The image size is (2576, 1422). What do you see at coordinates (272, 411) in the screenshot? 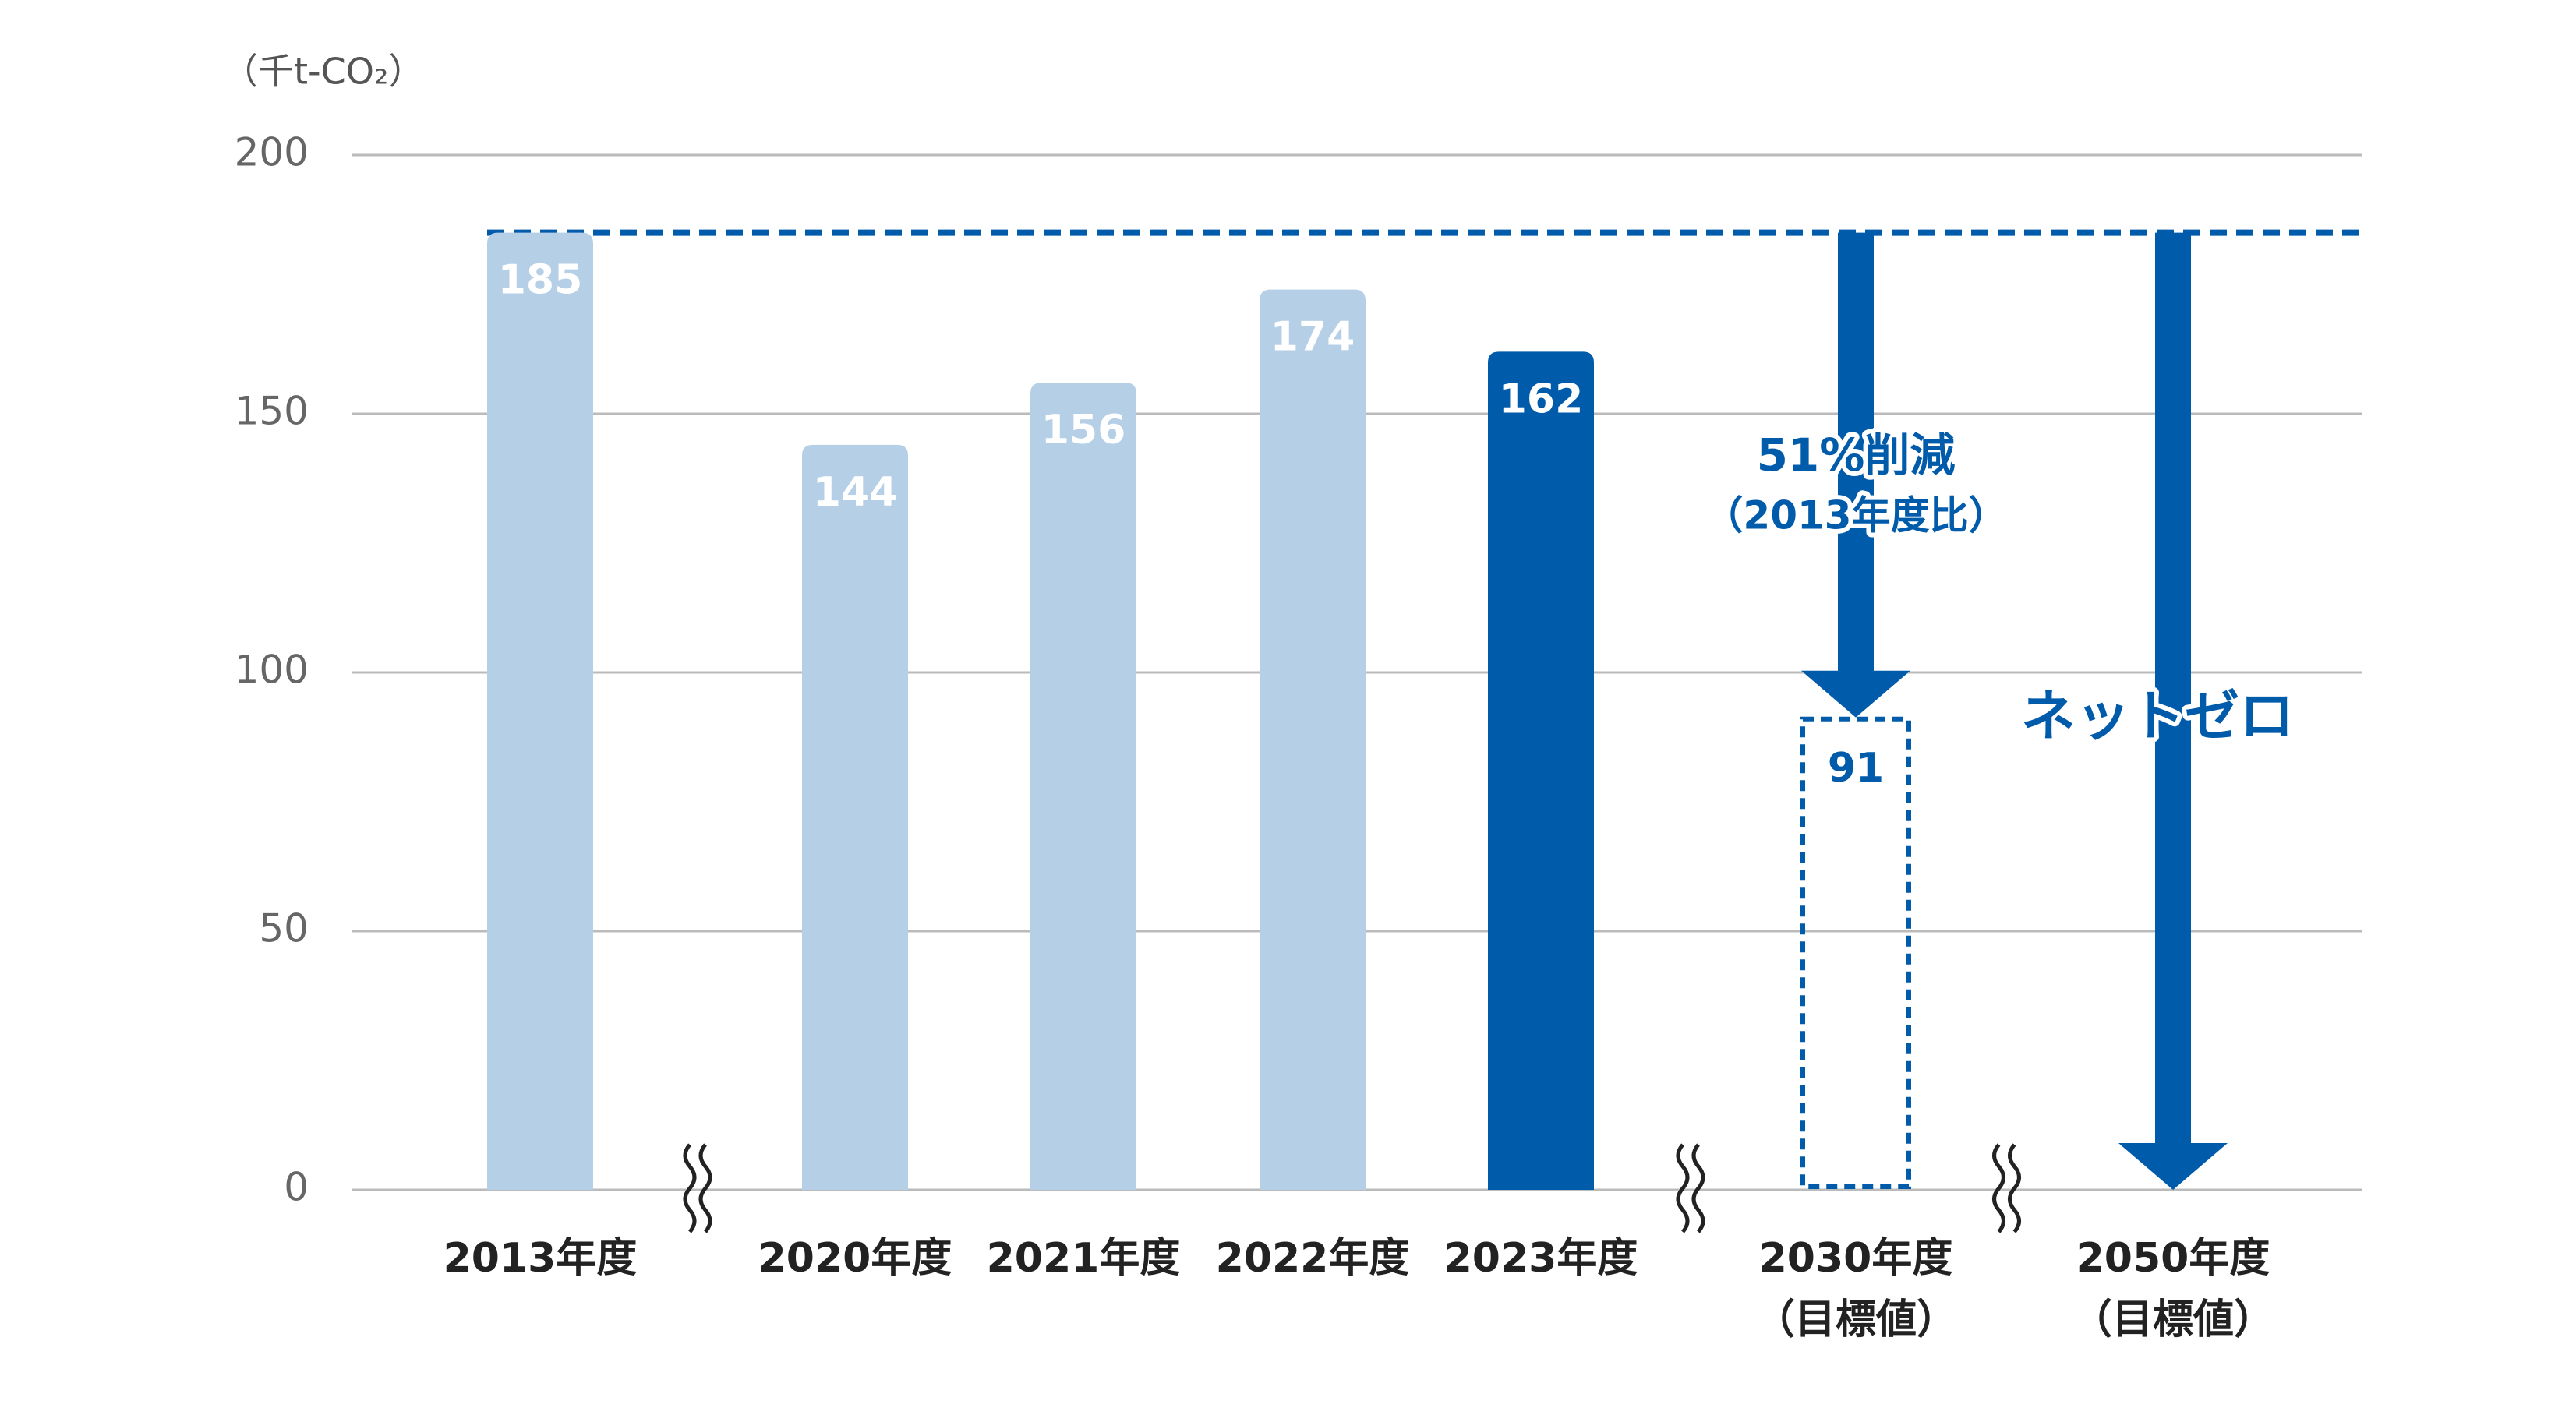
I see `y-tick-label: 150` at bounding box center [272, 411].